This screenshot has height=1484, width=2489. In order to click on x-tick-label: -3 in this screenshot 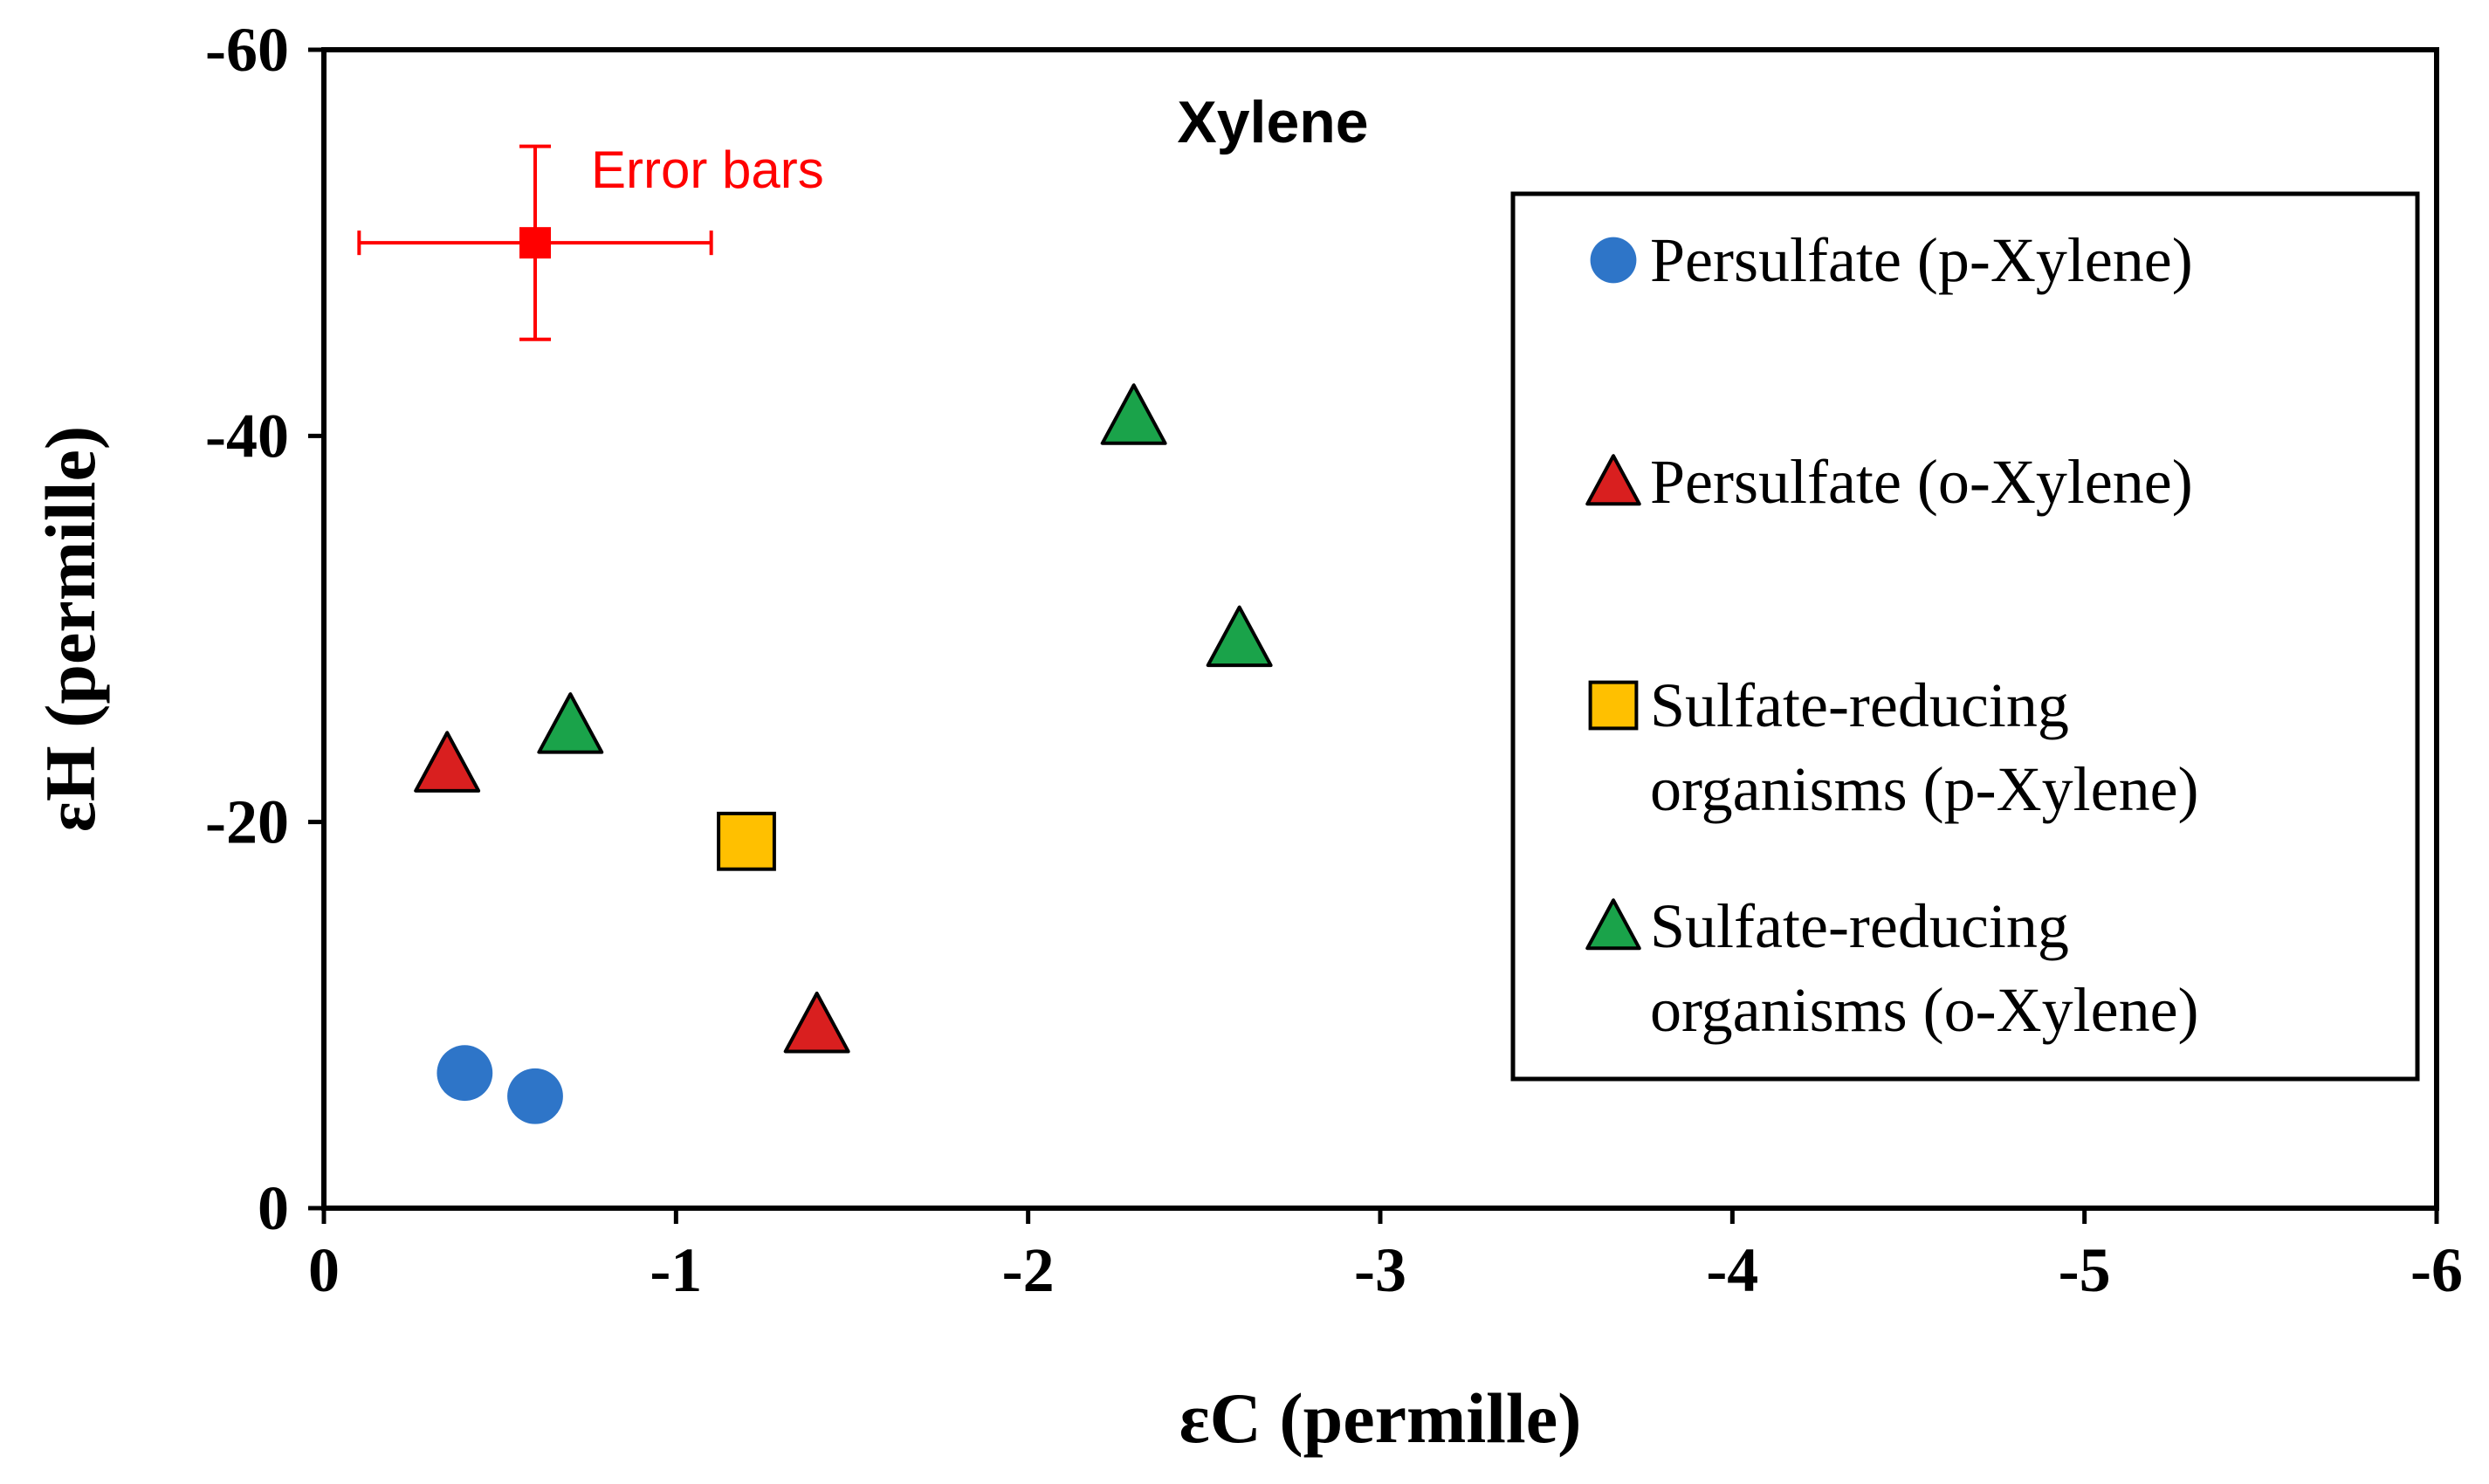, I will do `click(1380, 1270)`.